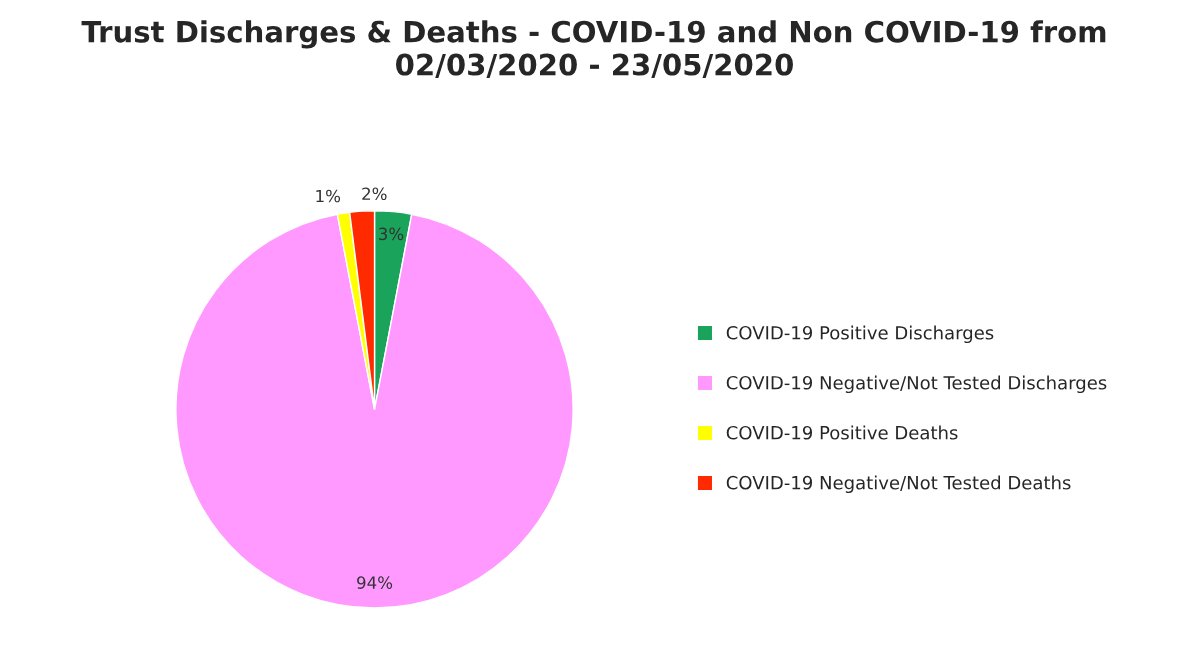  I want to click on chart-title: Trust Discharges & Deaths - COVID-19 and Non COVID-19 from 02/03/2020 - 23/05/2020, so click(593, 49).